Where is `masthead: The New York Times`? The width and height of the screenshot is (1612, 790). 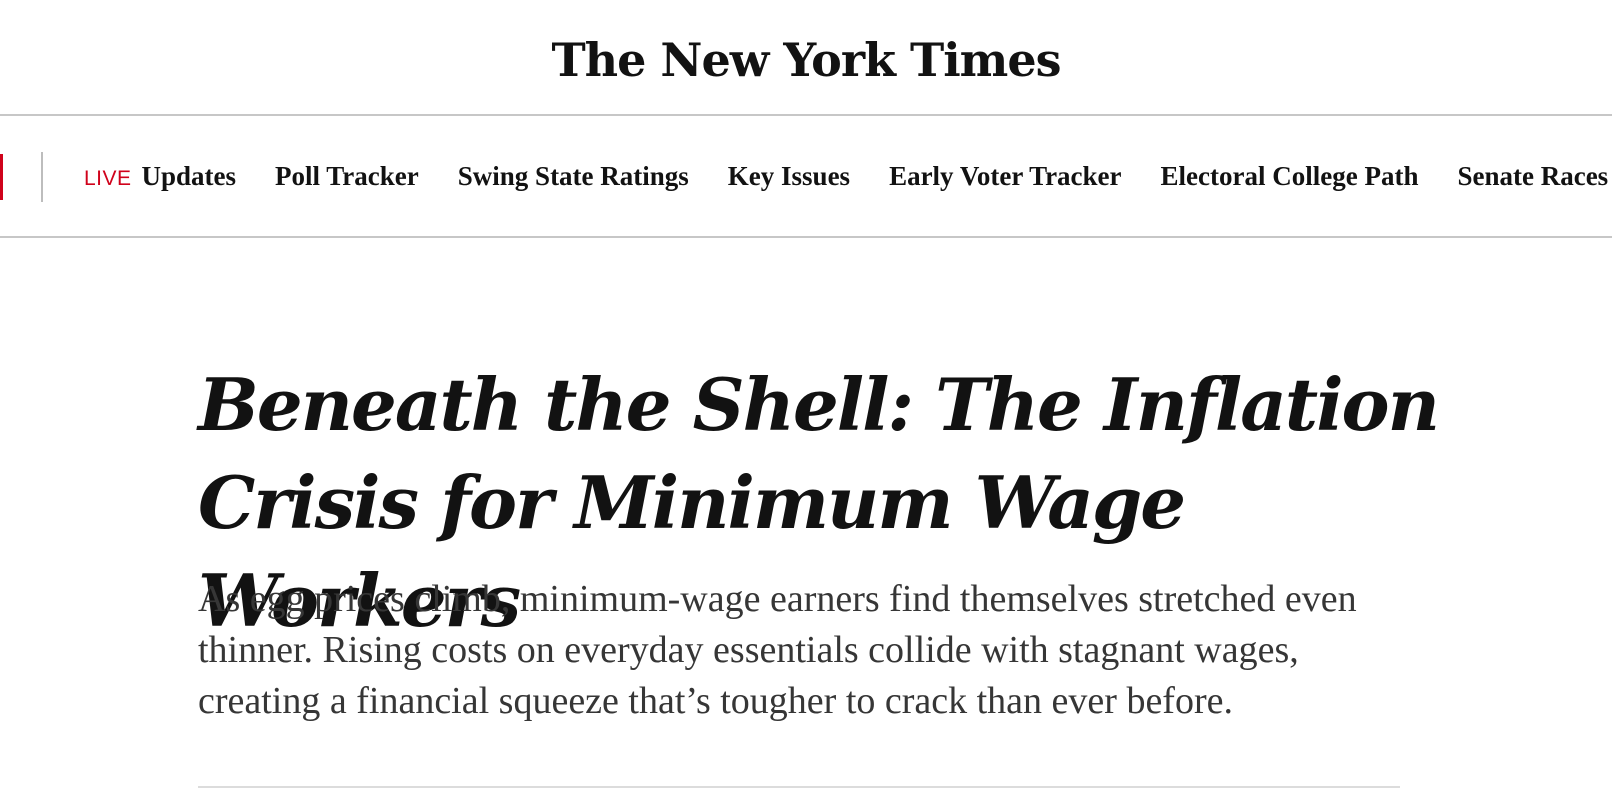 masthead: The New York Times is located at coordinates (806, 58).